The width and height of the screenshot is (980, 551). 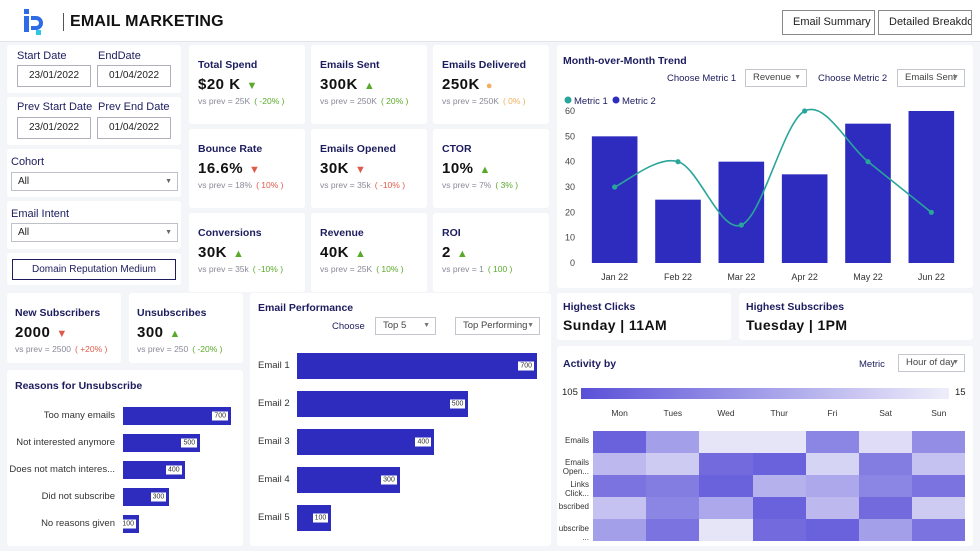 What do you see at coordinates (463, 269) in the screenshot?
I see `kpi-prev-value: vs prev = 1` at bounding box center [463, 269].